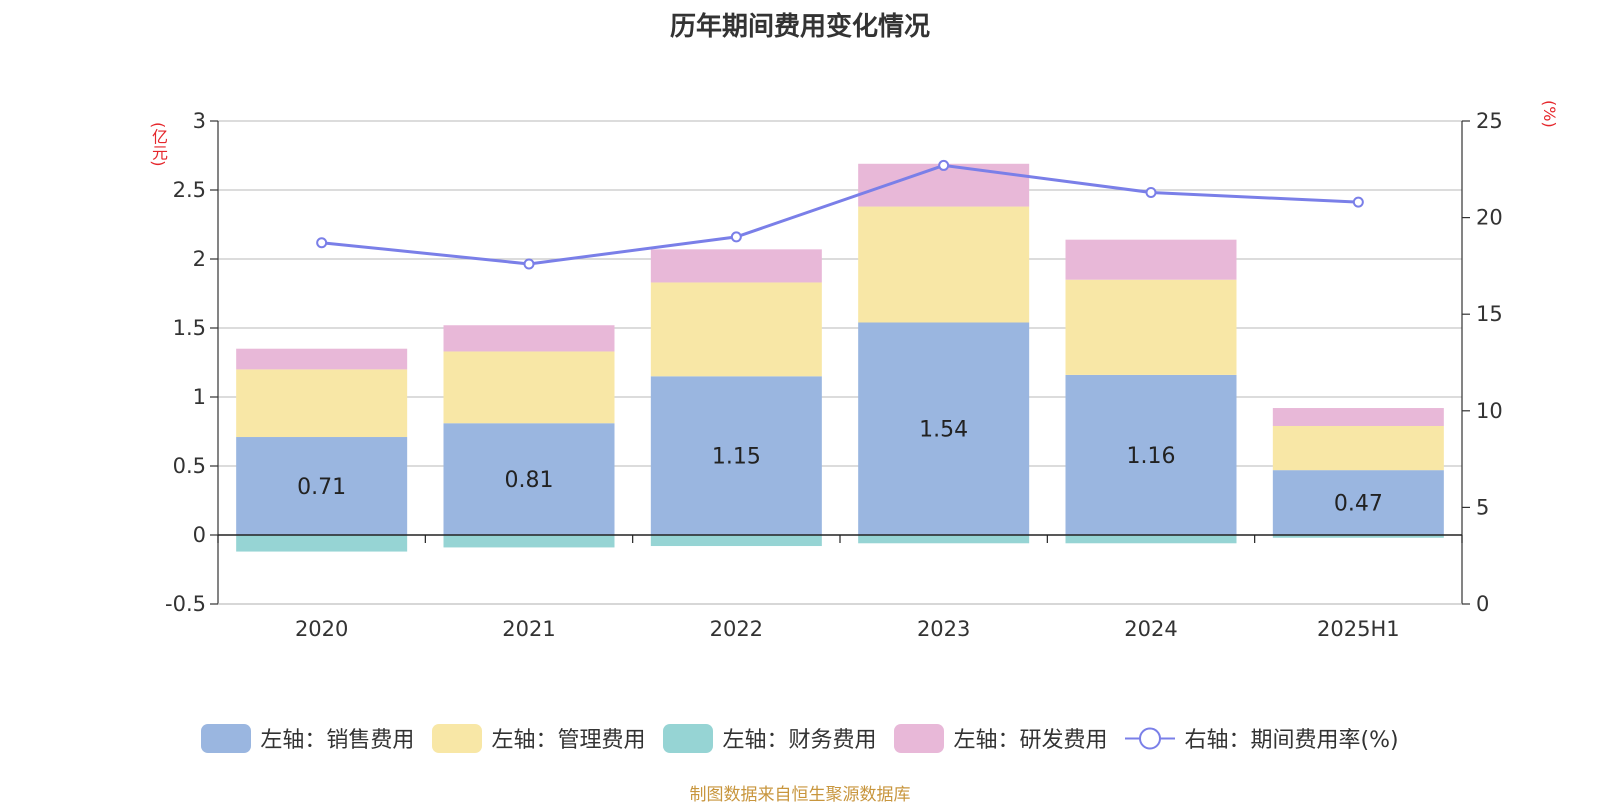 This screenshot has height=805, width=1600. What do you see at coordinates (800, 795) in the screenshot?
I see `data-source-note: 制图数据来自恒生聚源数据库` at bounding box center [800, 795].